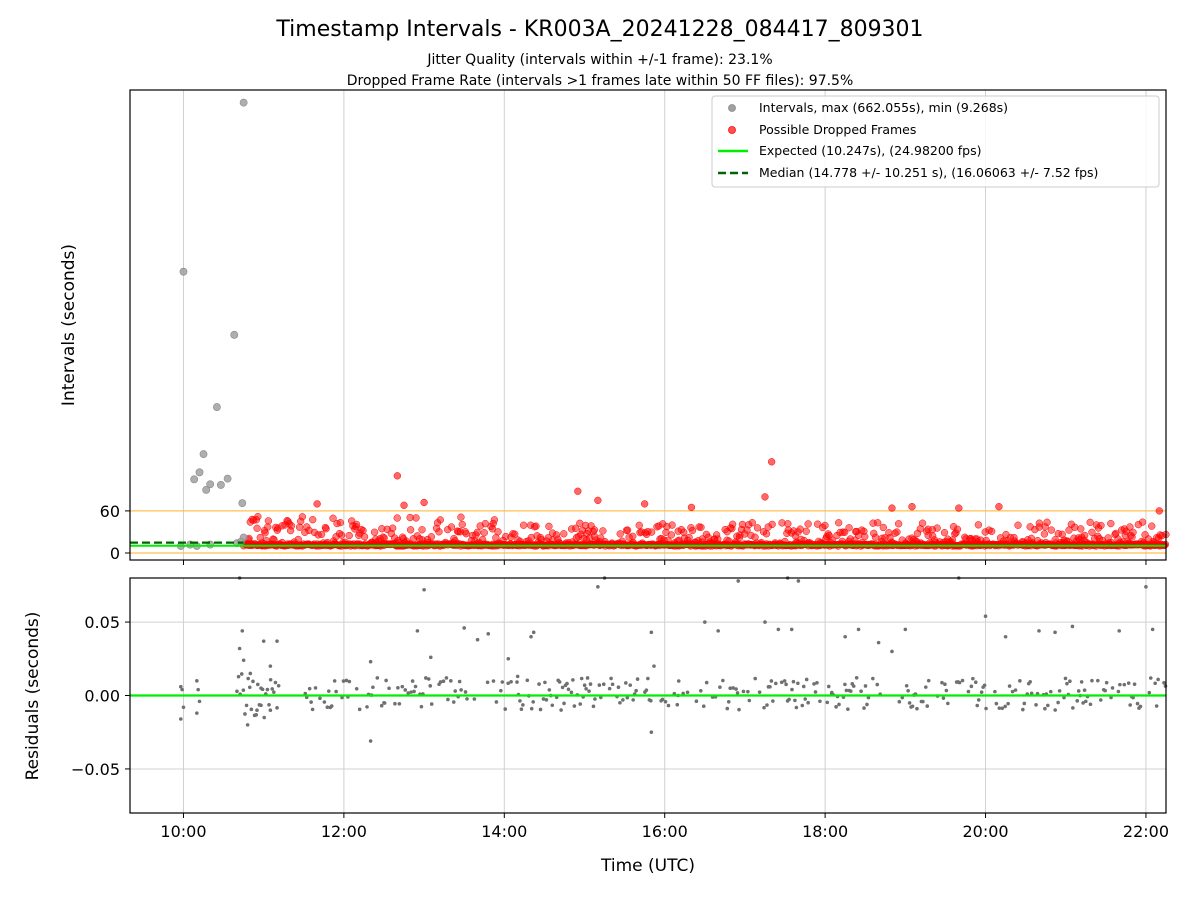 The width and height of the screenshot is (1200, 900). What do you see at coordinates (837, 129) in the screenshot?
I see `legend-label-dropped: Possible Dropped Frames` at bounding box center [837, 129].